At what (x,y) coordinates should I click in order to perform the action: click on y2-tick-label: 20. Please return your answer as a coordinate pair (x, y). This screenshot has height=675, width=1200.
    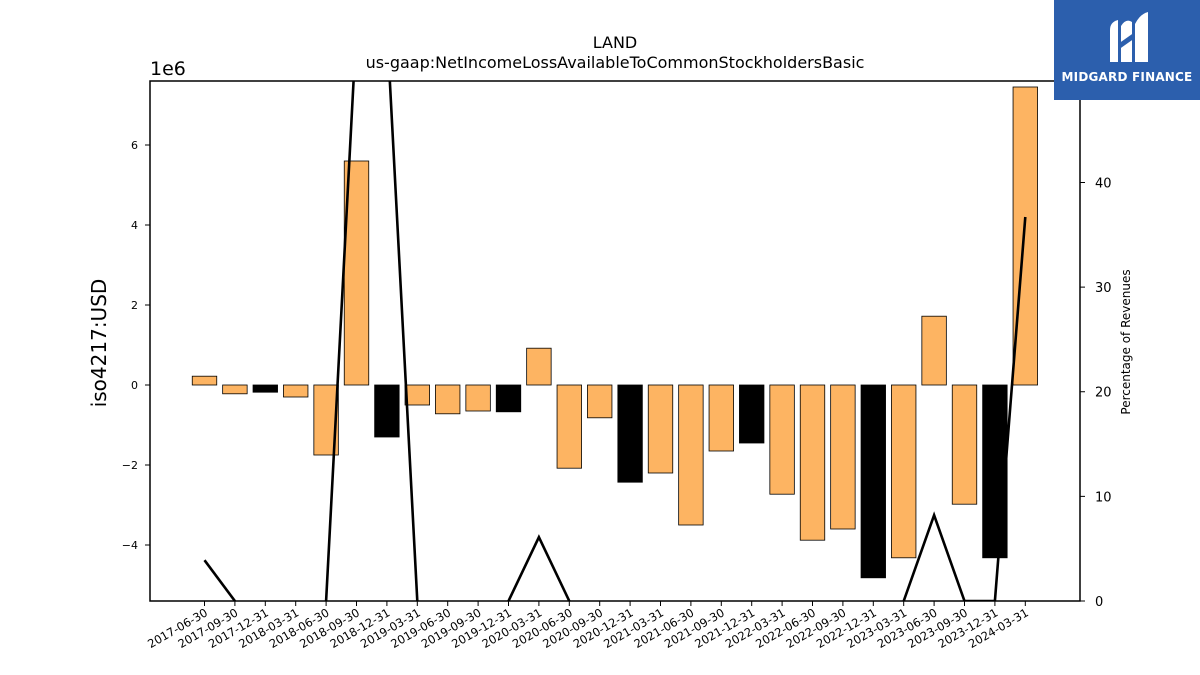
    Looking at the image, I should click on (1103, 393).